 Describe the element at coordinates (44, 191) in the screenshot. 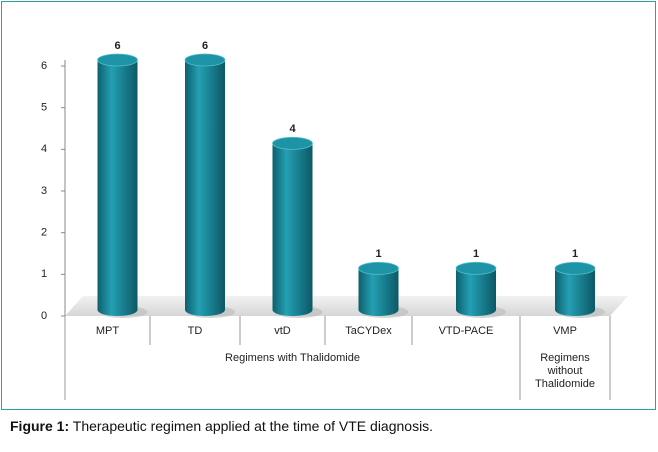

I see `y-tick-label: 3` at that location.